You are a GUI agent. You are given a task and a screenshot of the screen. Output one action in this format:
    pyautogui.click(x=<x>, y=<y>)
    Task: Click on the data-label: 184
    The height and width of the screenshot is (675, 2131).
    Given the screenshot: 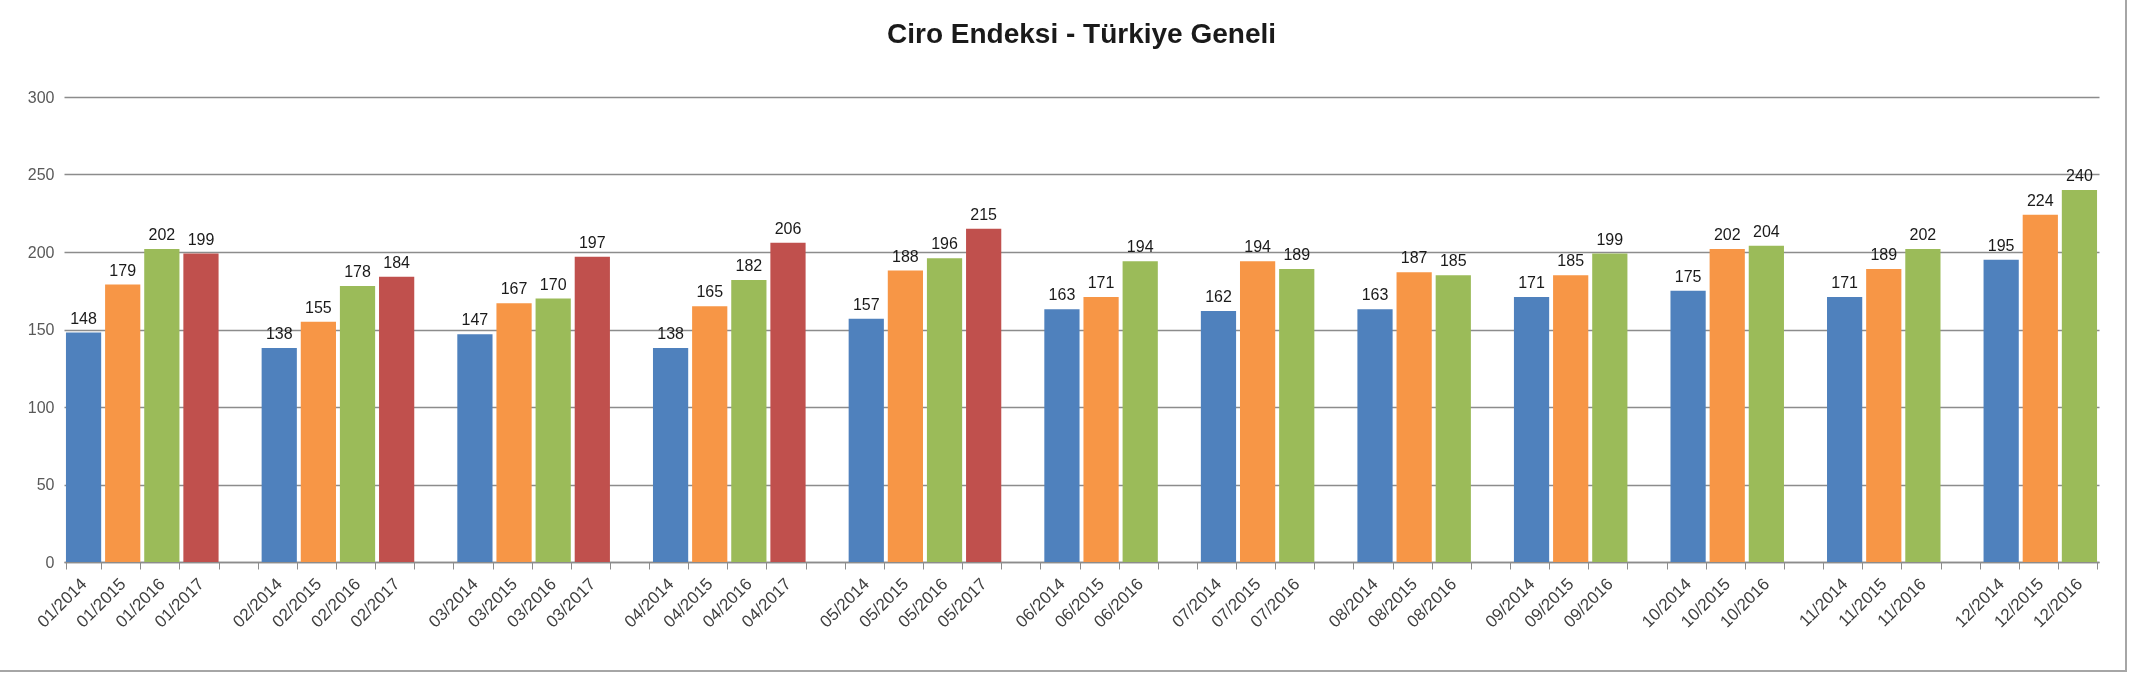 What is the action you would take?
    pyautogui.click(x=397, y=262)
    